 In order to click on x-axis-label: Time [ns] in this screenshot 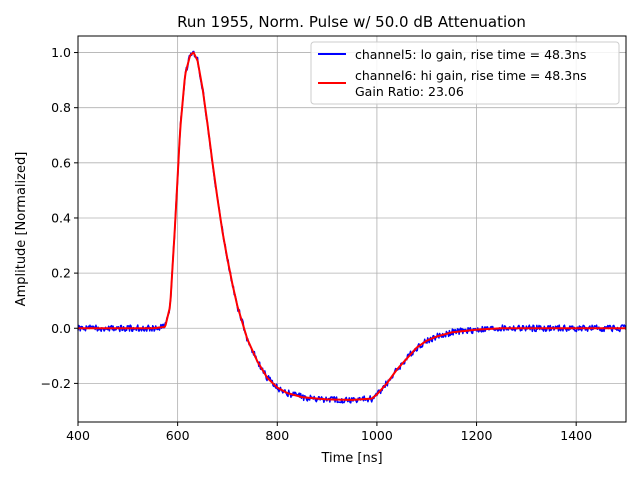, I will do `click(351, 458)`.